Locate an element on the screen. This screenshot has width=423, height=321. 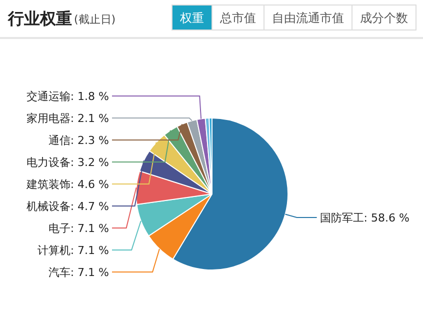
chart-subtitle: (截止日) is located at coordinates (95, 19).